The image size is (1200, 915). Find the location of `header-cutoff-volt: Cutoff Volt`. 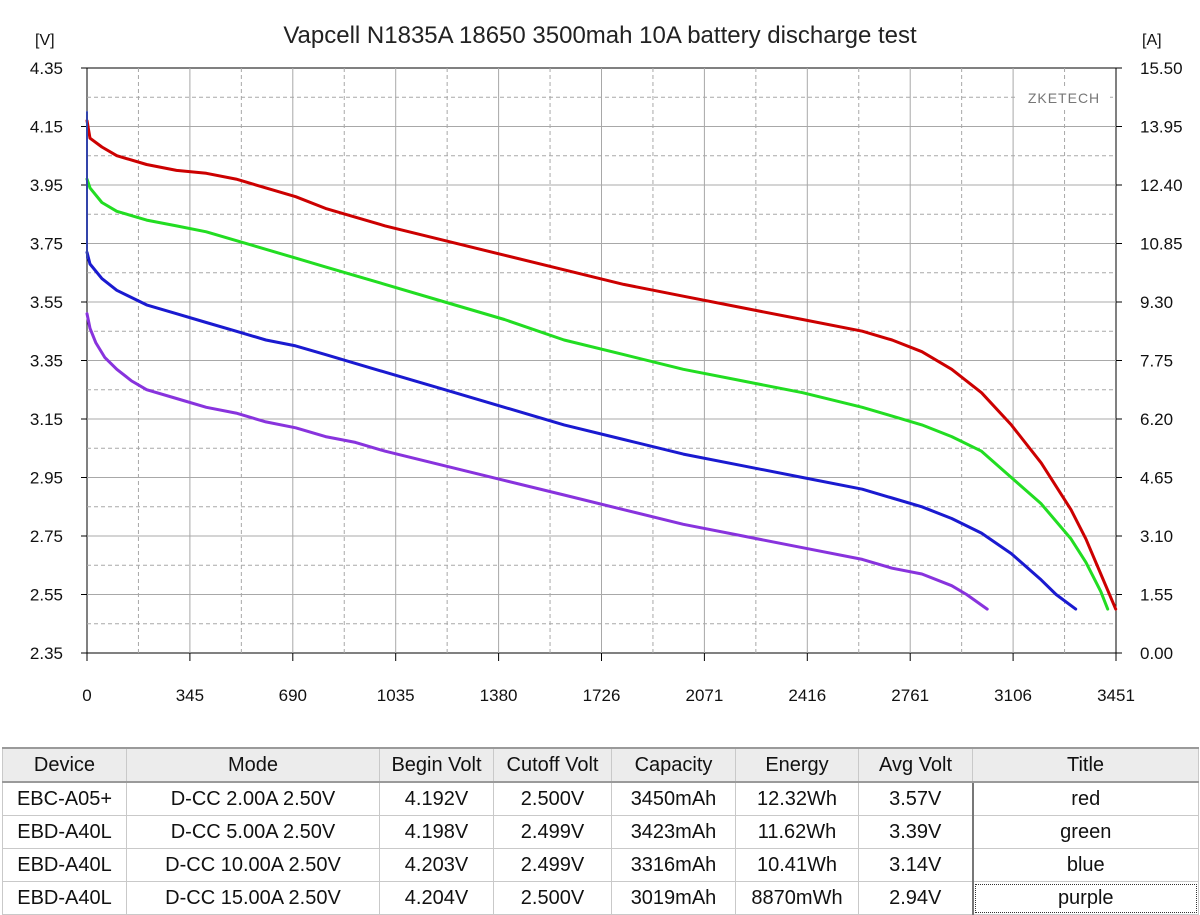

header-cutoff-volt: Cutoff Volt is located at coordinates (552, 765).